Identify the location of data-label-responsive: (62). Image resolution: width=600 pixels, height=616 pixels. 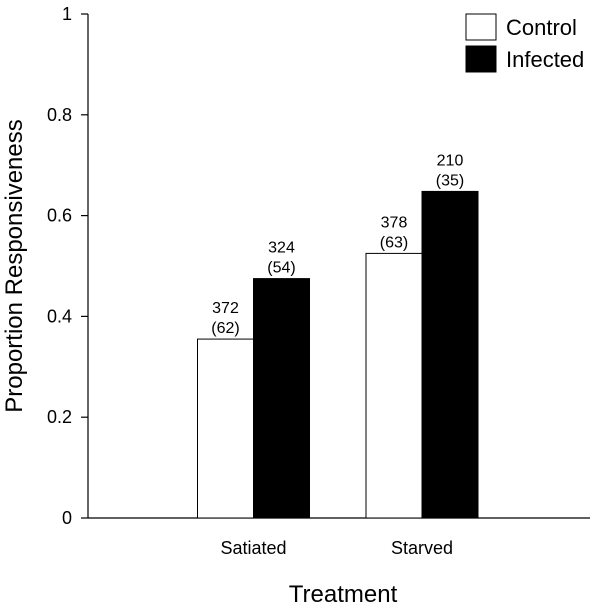
(225, 328).